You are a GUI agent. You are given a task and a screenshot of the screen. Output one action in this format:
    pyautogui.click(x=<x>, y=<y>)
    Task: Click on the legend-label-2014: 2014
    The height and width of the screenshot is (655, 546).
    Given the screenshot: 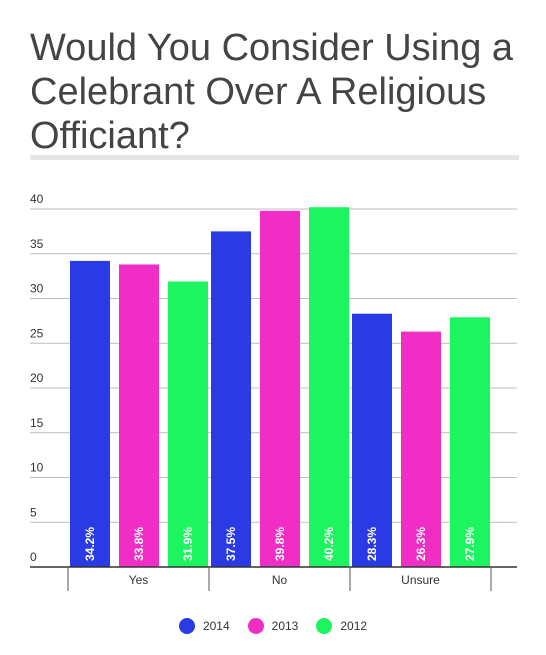 What is the action you would take?
    pyautogui.click(x=216, y=626)
    